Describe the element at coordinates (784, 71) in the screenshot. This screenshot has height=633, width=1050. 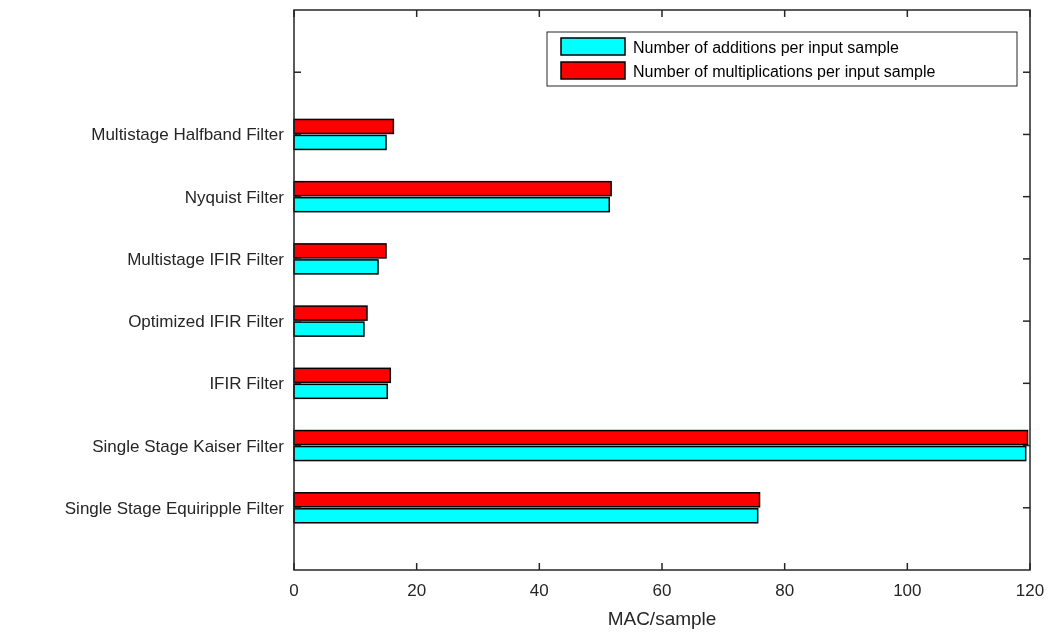
I see `legend-label: Number of multiplications per input sample` at that location.